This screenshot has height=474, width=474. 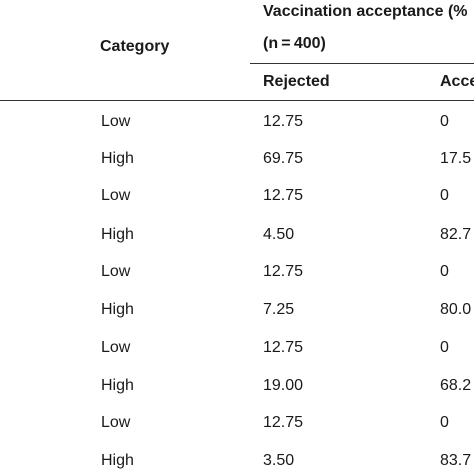 What do you see at coordinates (456, 460) in the screenshot?
I see `cell-accepted: 83.7` at bounding box center [456, 460].